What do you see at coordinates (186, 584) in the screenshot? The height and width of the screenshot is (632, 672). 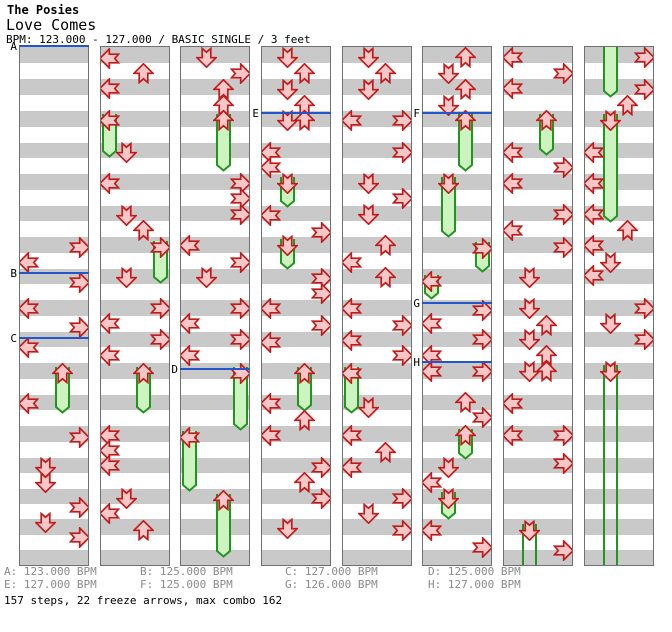 I see `footer-bpm-entry: F: 125.000 BPM` at bounding box center [186, 584].